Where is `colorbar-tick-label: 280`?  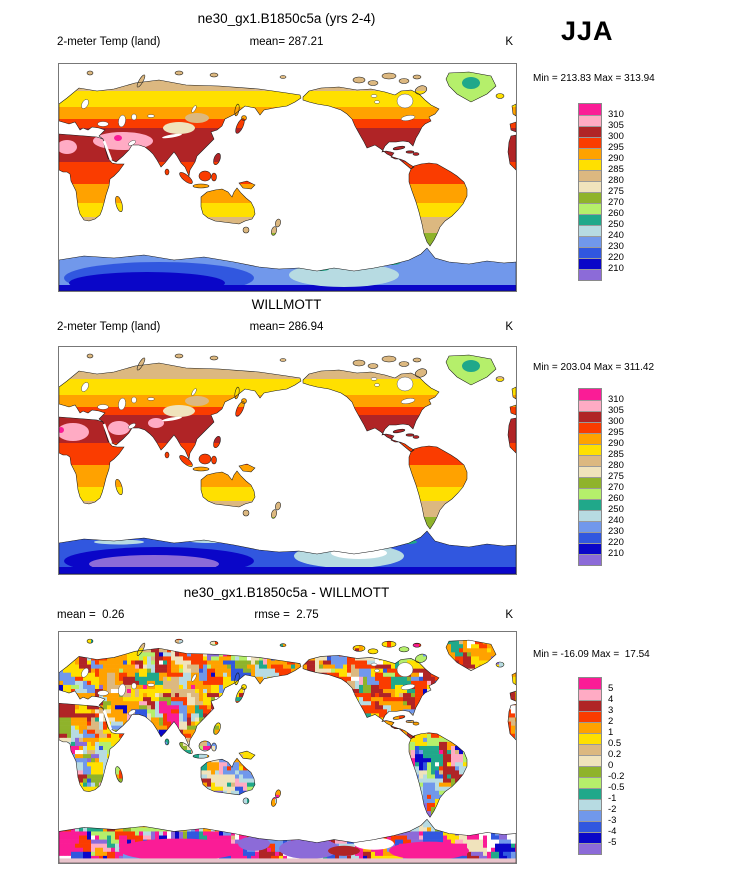
colorbar-tick-label: 280 is located at coordinates (616, 465).